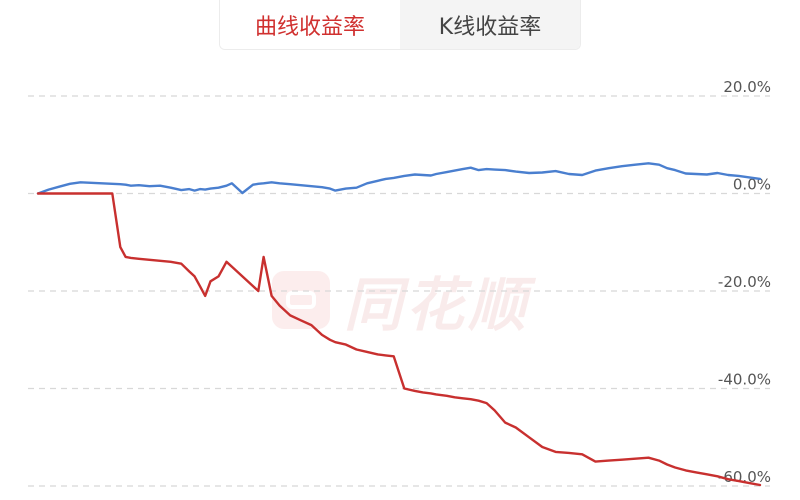 The width and height of the screenshot is (800, 500). I want to click on y-tick-label: -20.0%, so click(744, 282).